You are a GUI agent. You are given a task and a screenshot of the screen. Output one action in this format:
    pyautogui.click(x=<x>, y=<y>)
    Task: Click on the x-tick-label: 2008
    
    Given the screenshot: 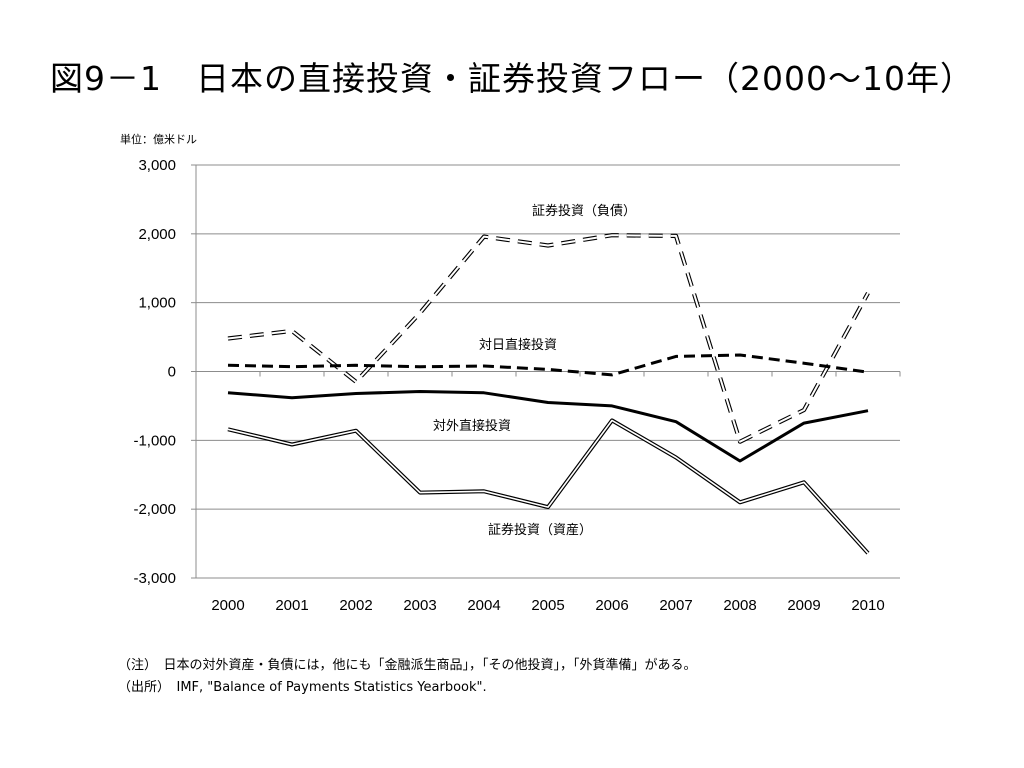 What is the action you would take?
    pyautogui.click(x=739, y=605)
    